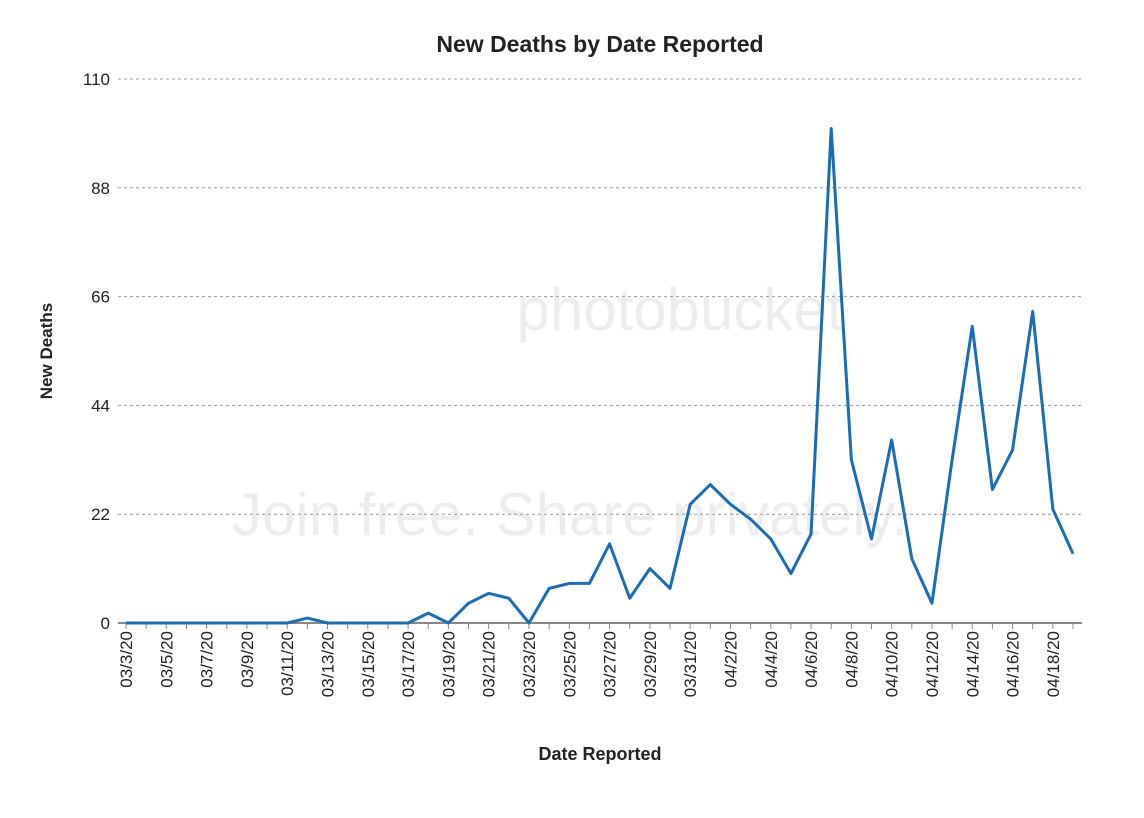 The image size is (1144, 818). Describe the element at coordinates (529, 664) in the screenshot. I see `x-tick-label: 03/23/20` at that location.